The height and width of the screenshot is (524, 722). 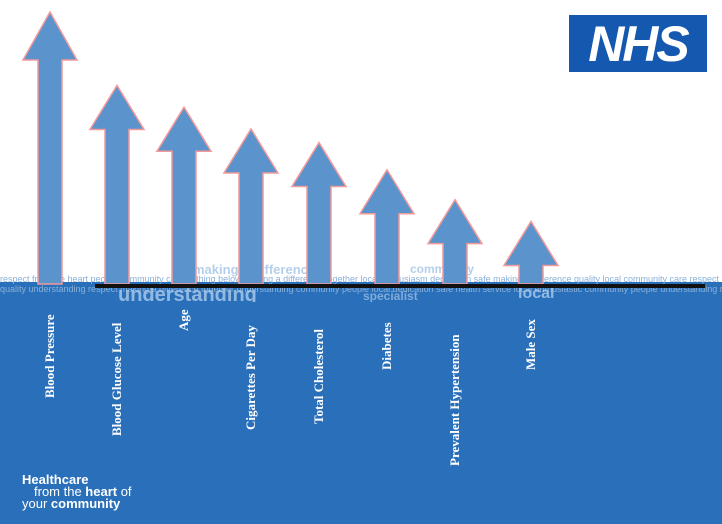 I want to click on wordcloud-word: understanding, so click(x=187, y=293).